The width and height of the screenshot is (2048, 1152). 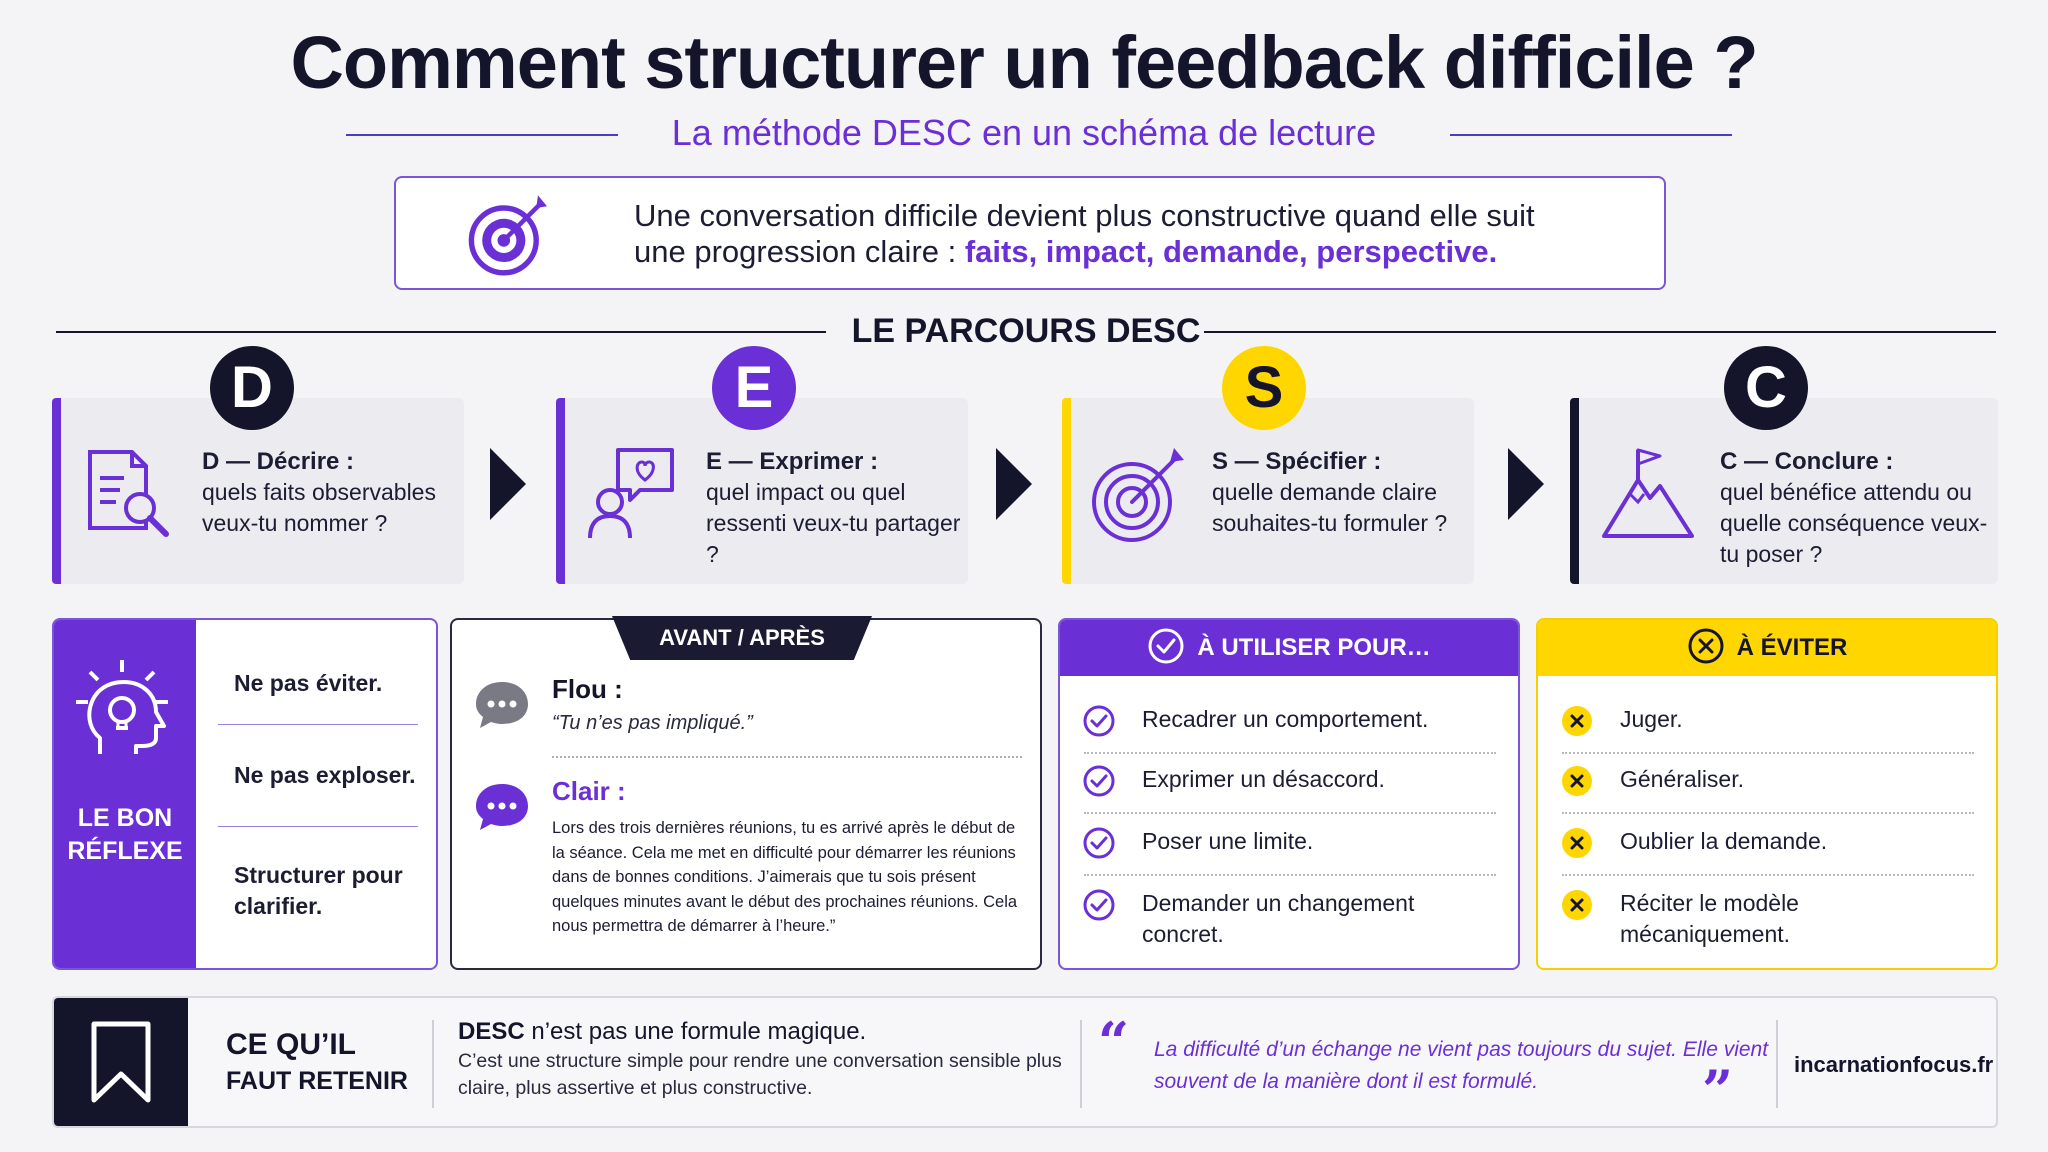 What do you see at coordinates (1297, 461) in the screenshot?
I see `step-s-title: S — Spécifier :` at bounding box center [1297, 461].